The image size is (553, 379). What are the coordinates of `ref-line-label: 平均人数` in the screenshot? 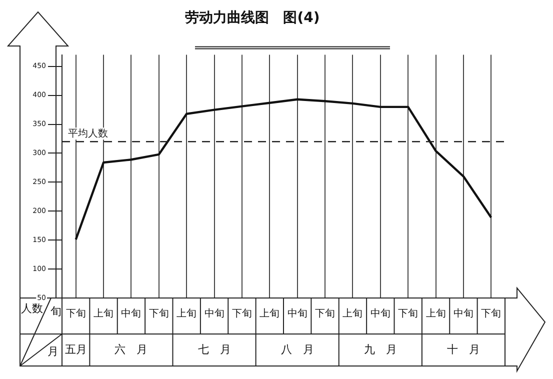 It's located at (88, 133).